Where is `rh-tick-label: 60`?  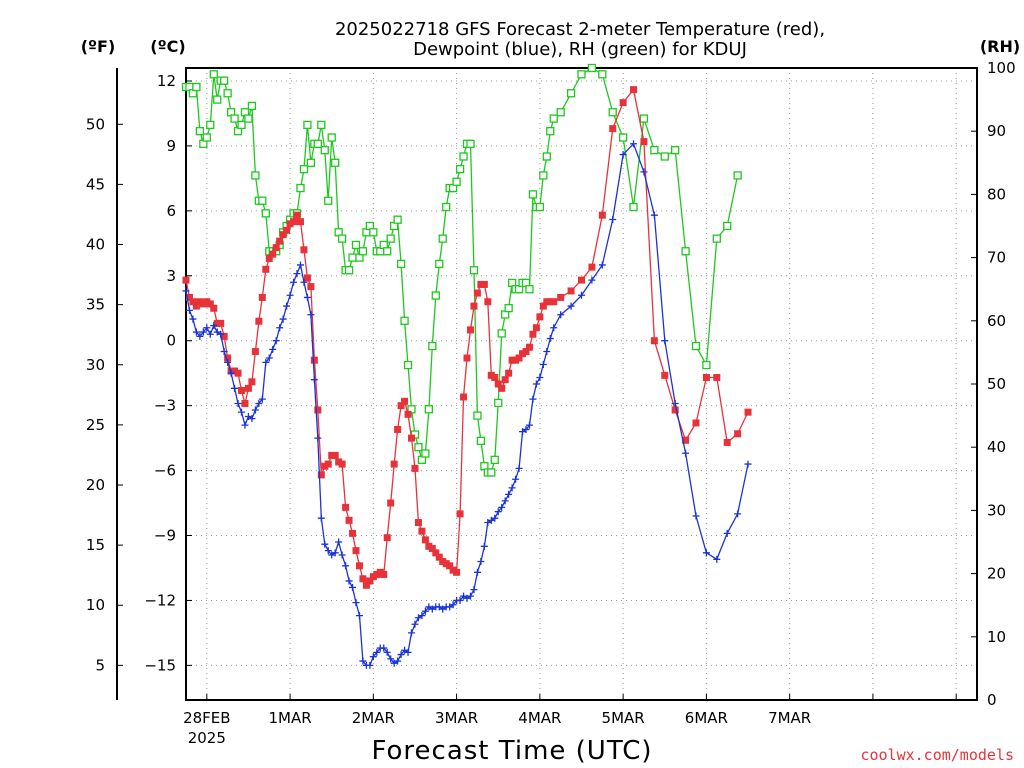 rh-tick-label: 60 is located at coordinates (996, 321).